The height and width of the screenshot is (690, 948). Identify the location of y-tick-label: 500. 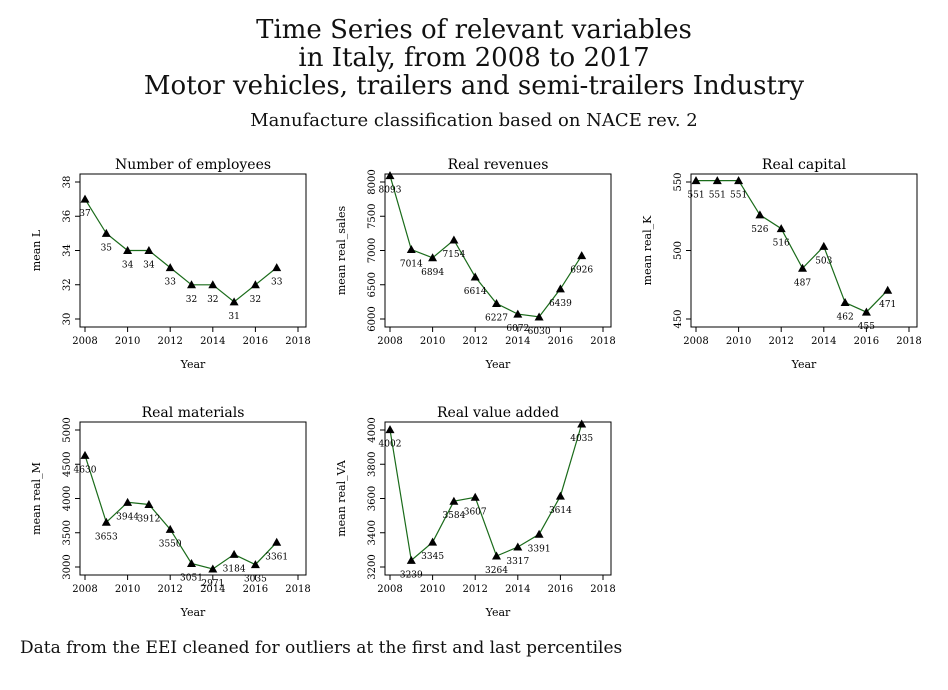
(678, 250).